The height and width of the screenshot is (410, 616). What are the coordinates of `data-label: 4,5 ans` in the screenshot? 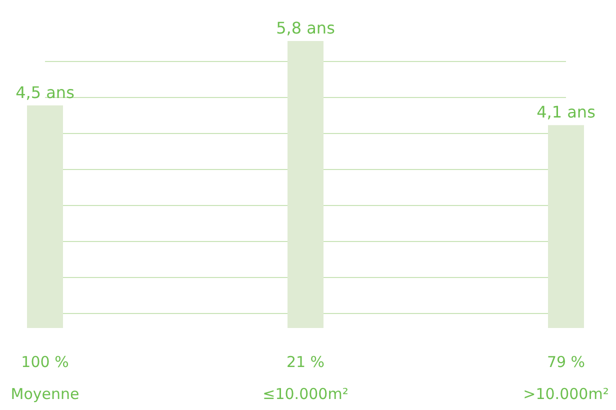 It's located at (45, 92).